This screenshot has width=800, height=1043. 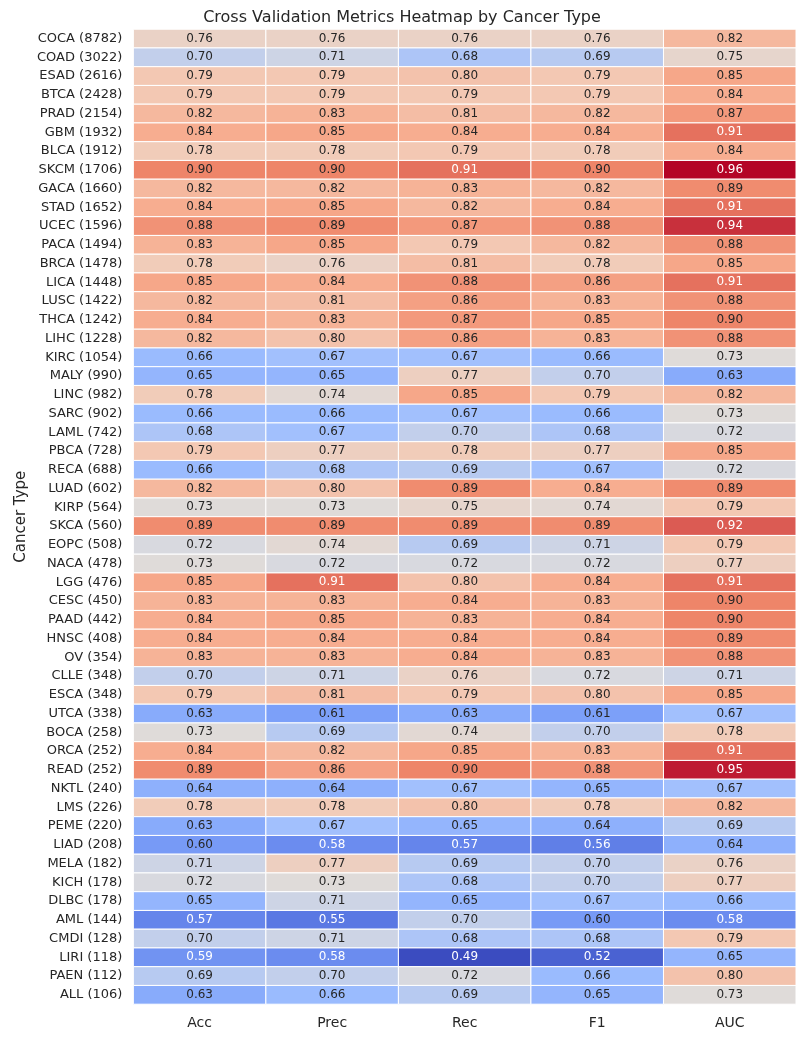 What do you see at coordinates (85, 712) in the screenshot?
I see `y-tick-label: UTCA (338)` at bounding box center [85, 712].